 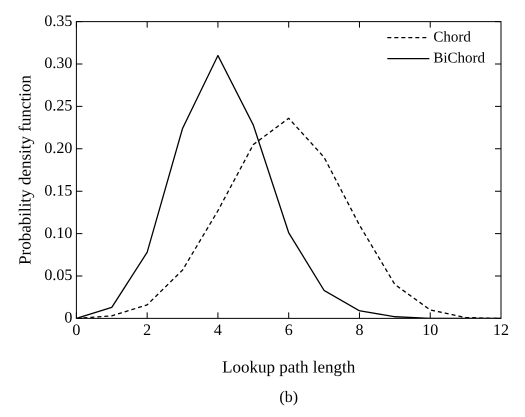 I want to click on y-tick-label: 0.20, so click(x=58, y=149).